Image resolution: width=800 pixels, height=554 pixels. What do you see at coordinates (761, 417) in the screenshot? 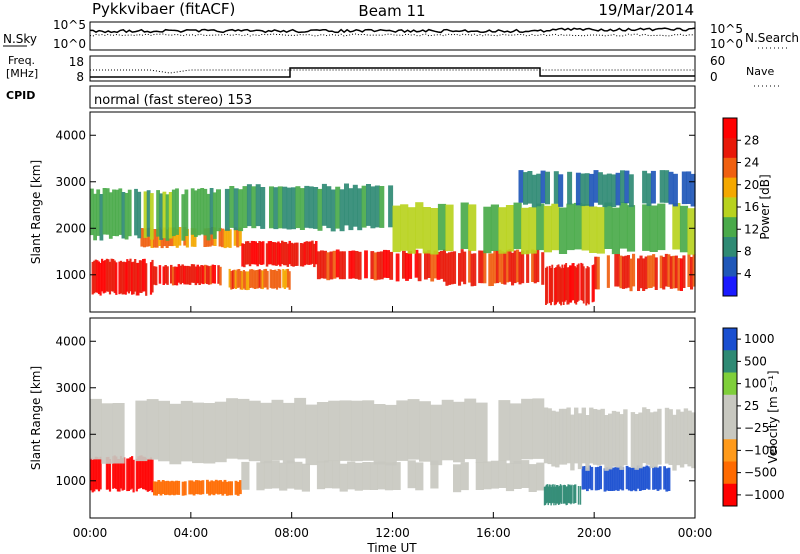
I see `velocity-colorbar-ticks: 1000 500 100 25 −25 −100 −500 −1000` at bounding box center [761, 417].